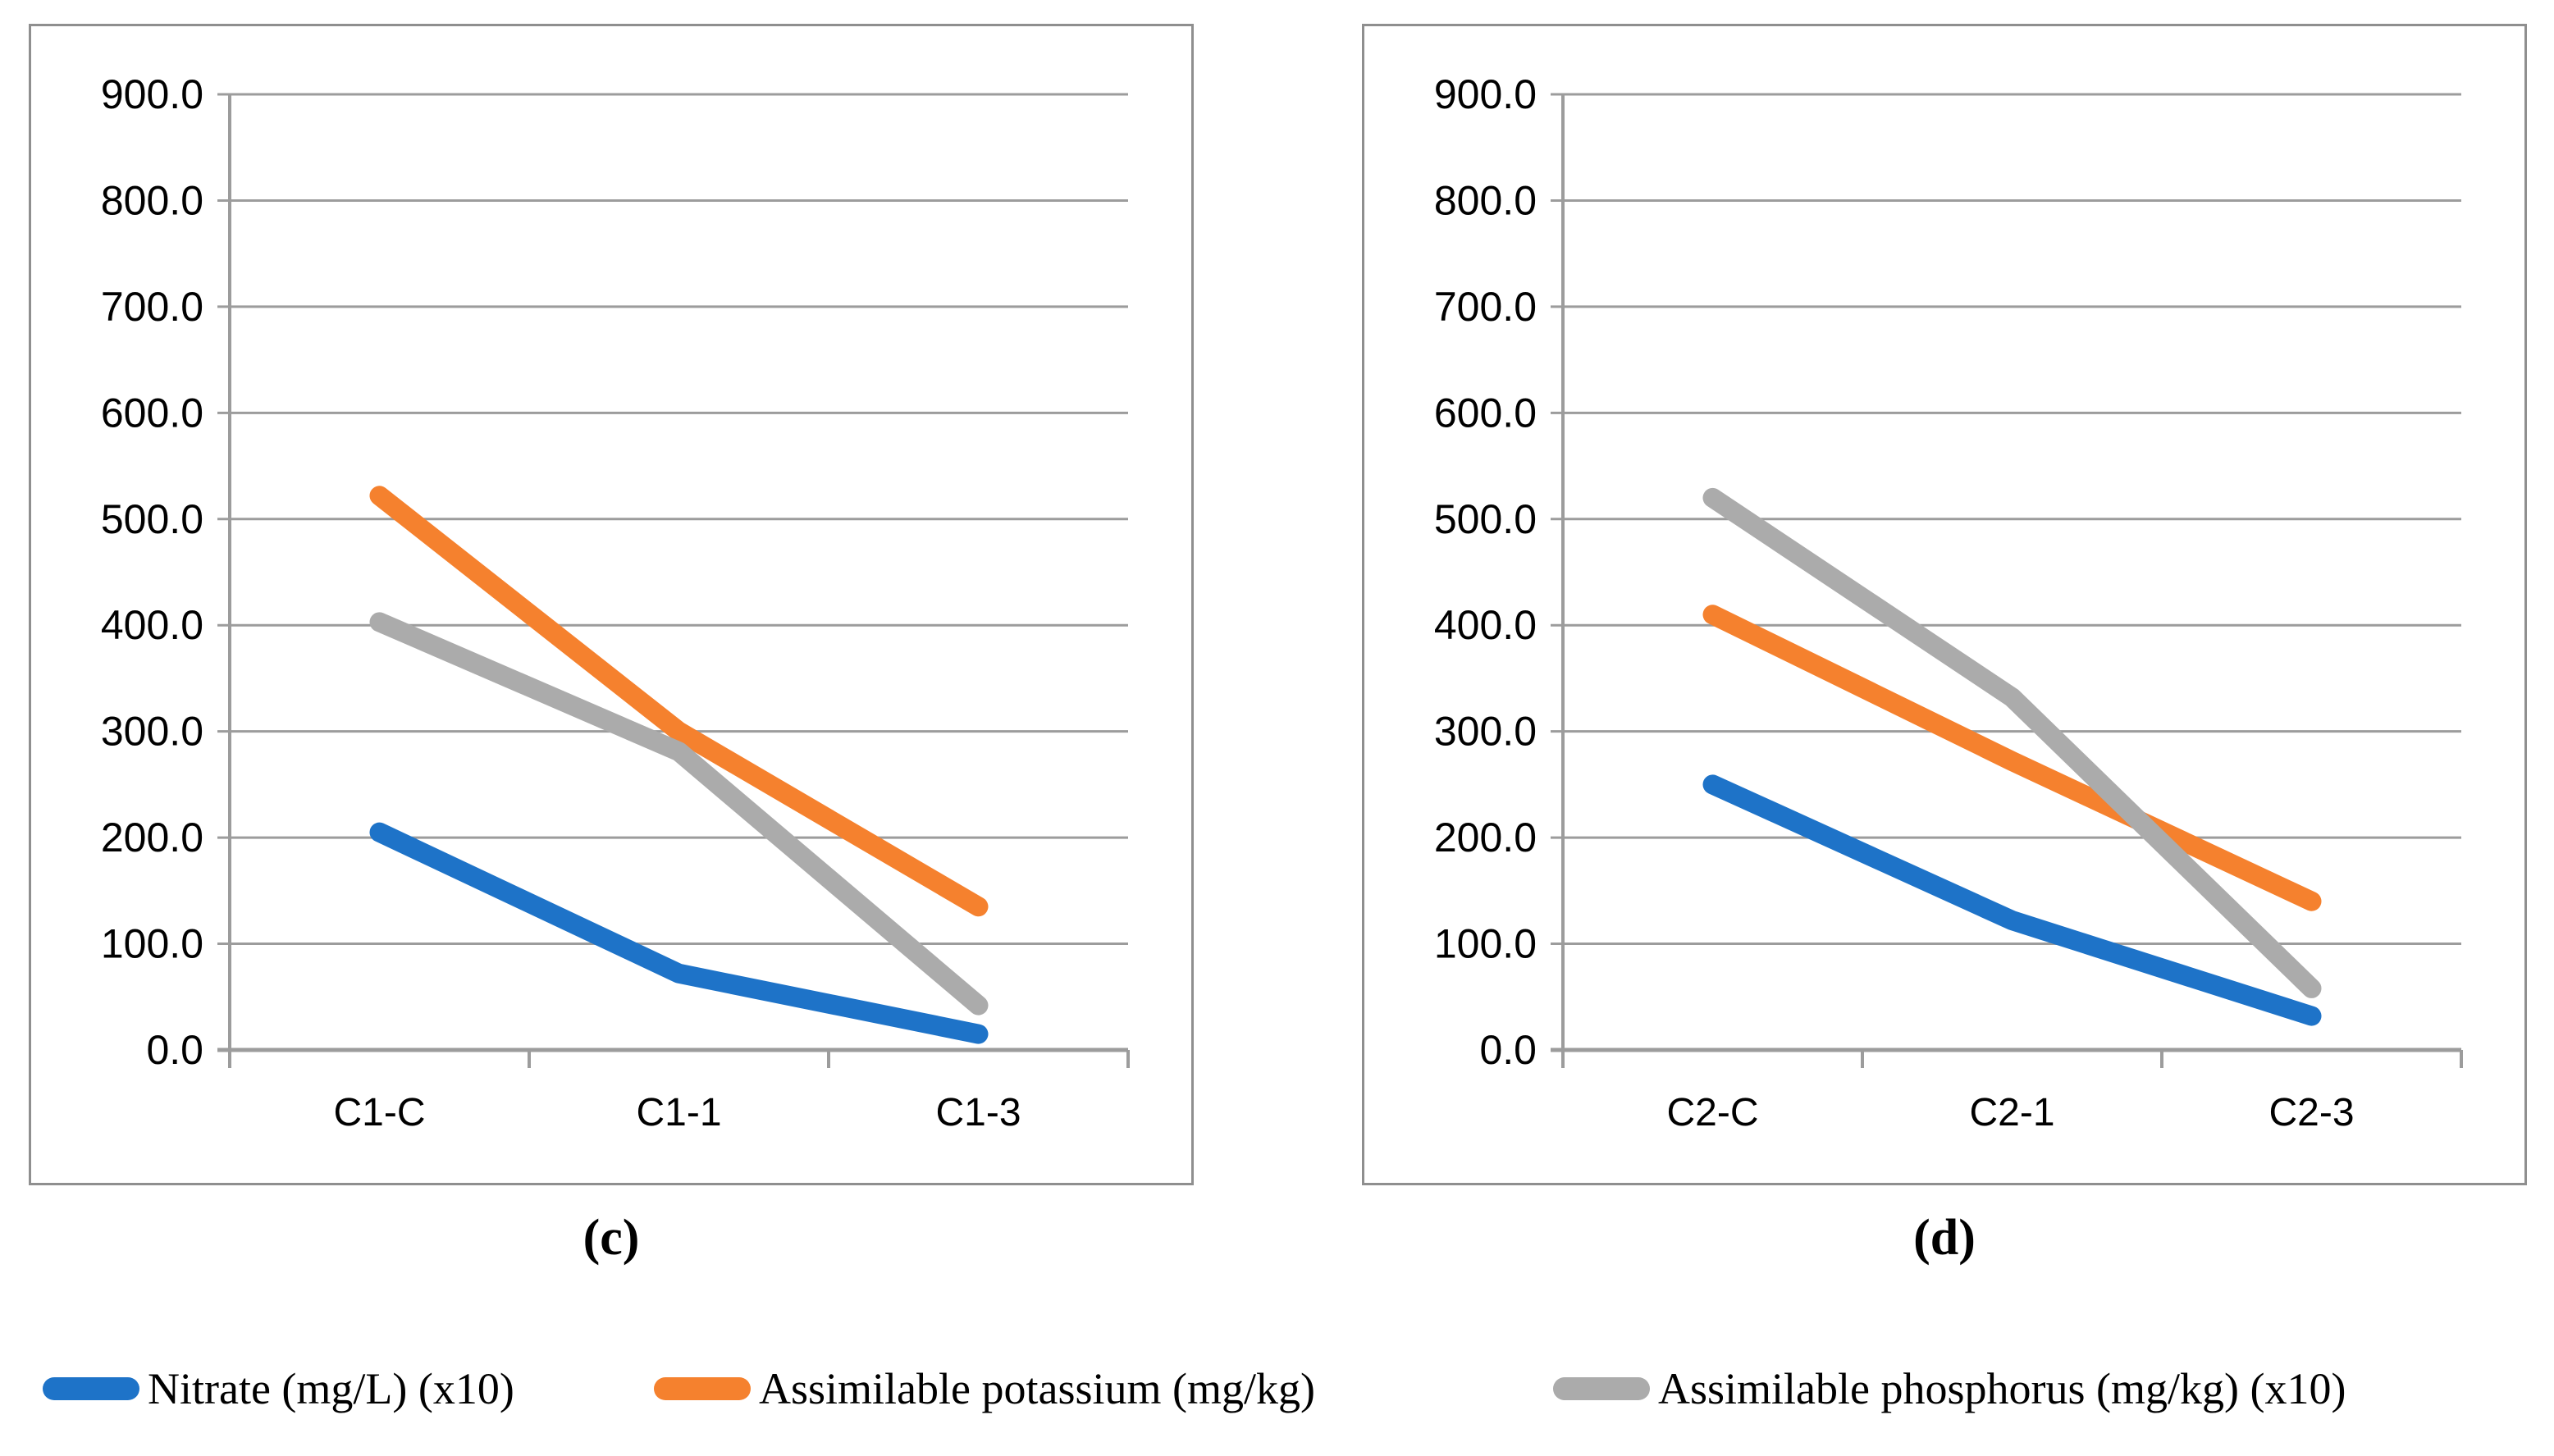 Image resolution: width=2554 pixels, height=1456 pixels. I want to click on legend-item-2: Assimilable phosphorus (mg/kg) (x10), so click(1949, 1389).